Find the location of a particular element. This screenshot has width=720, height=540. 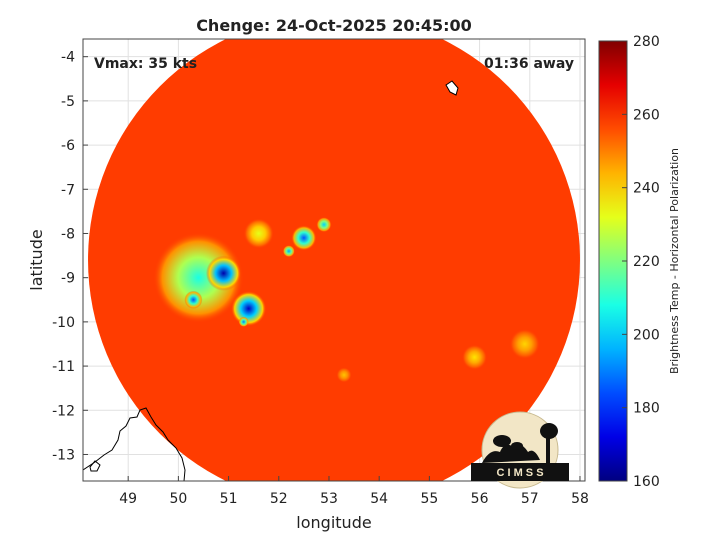

time-away-annotation: 01:36 away is located at coordinates (529, 64).